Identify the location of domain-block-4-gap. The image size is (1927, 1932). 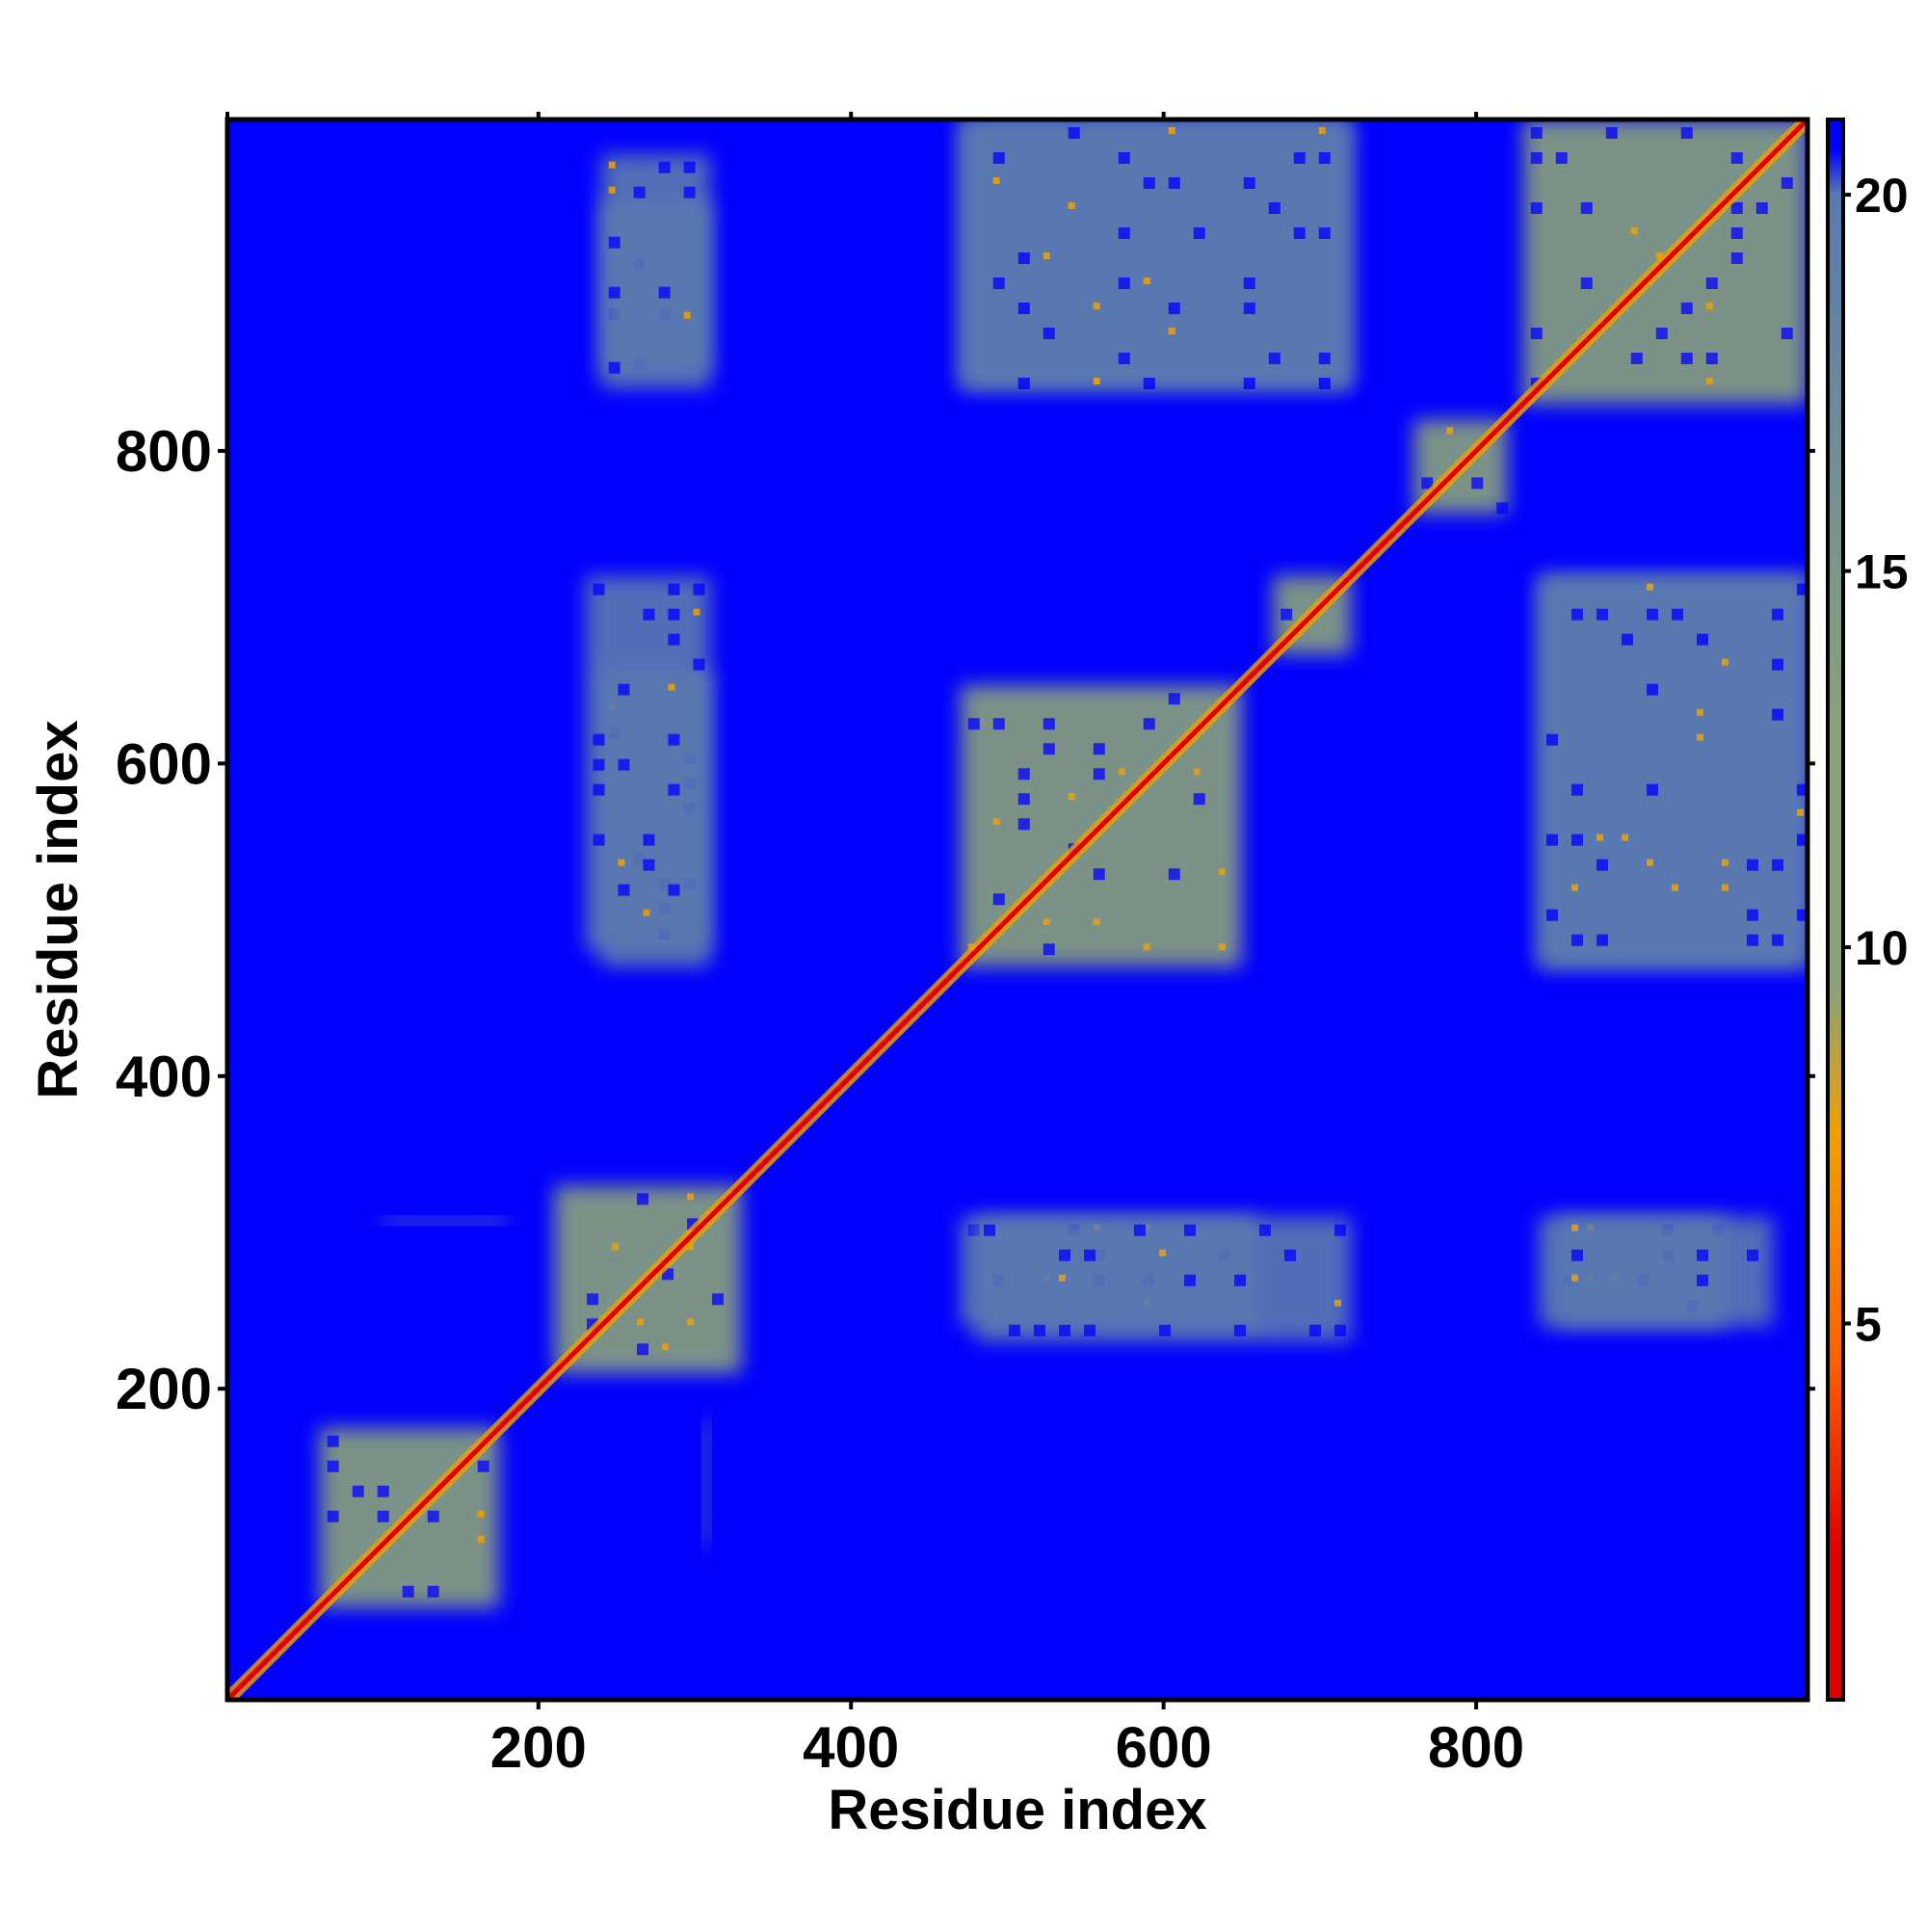
(1287, 614).